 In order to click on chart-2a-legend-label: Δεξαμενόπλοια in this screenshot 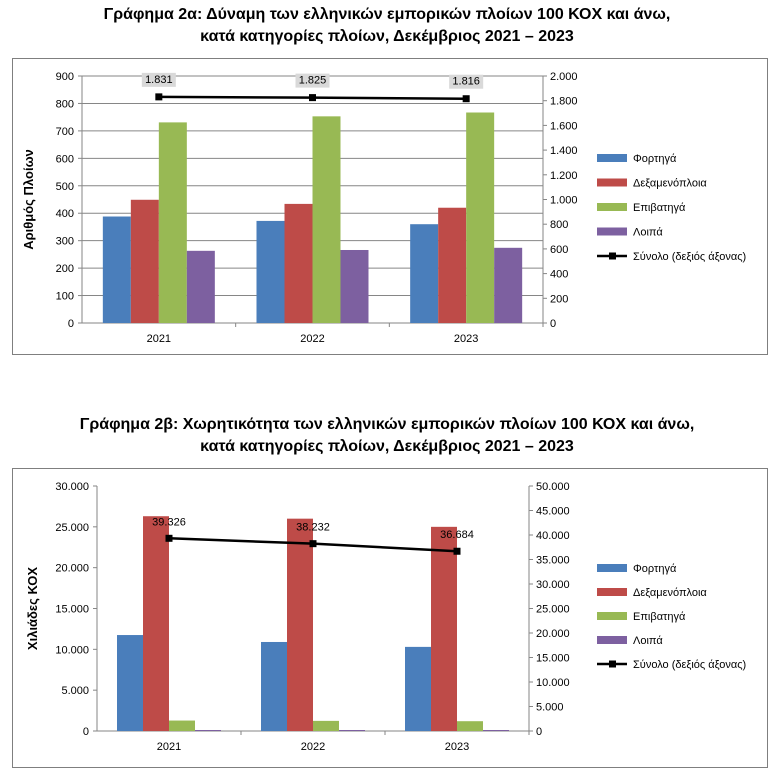, I will do `click(670, 184)`.